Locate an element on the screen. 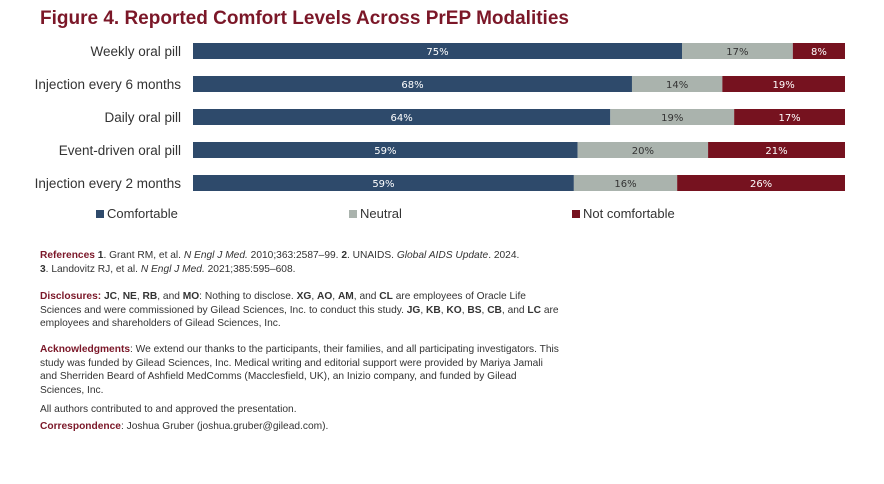  initials: BS is located at coordinates (474, 310).